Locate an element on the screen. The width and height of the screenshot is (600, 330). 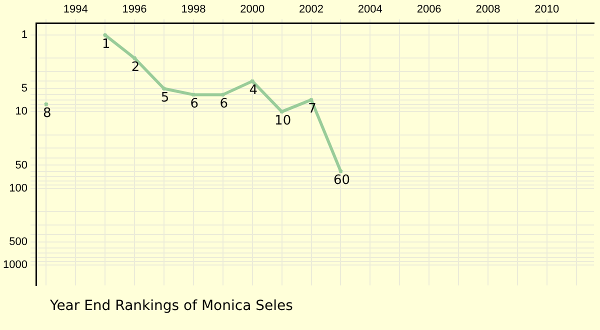
data-label: 8 is located at coordinates (47, 114).